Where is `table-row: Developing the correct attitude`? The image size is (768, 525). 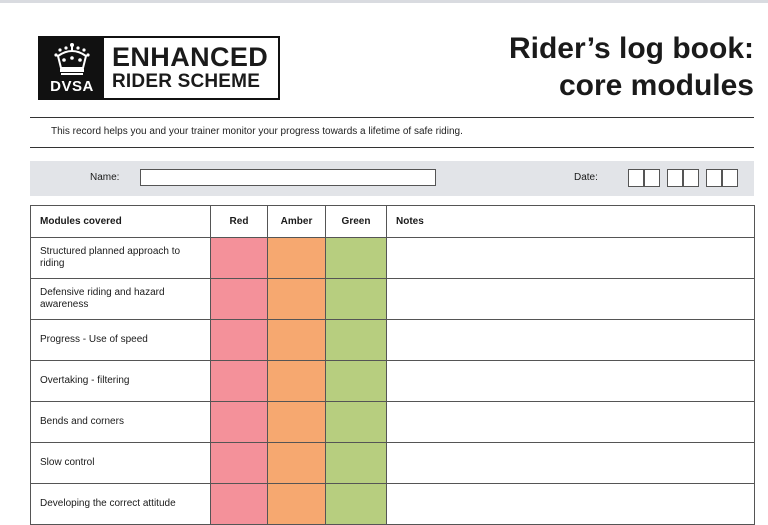 table-row: Developing the correct attitude is located at coordinates (392, 504).